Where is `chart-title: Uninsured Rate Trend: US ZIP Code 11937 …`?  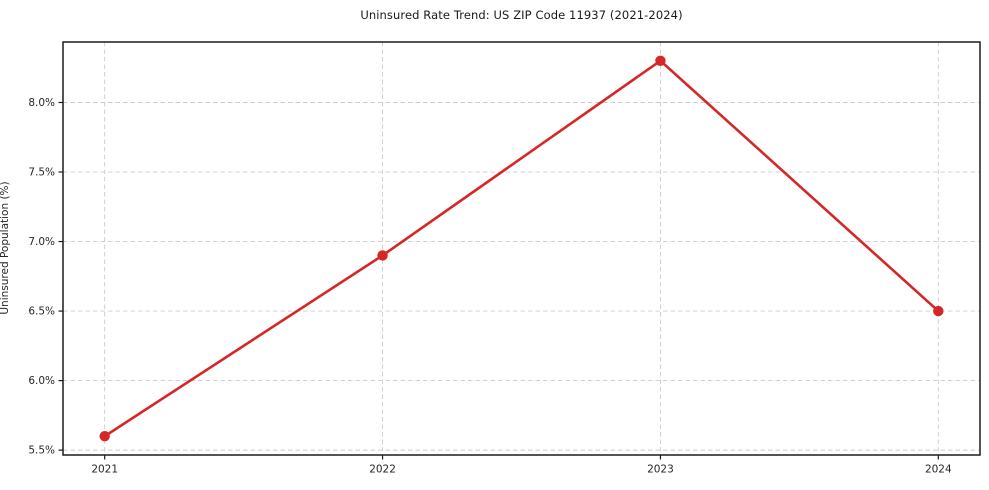
chart-title: Uninsured Rate Trend: US ZIP Code 11937 … is located at coordinates (521, 15).